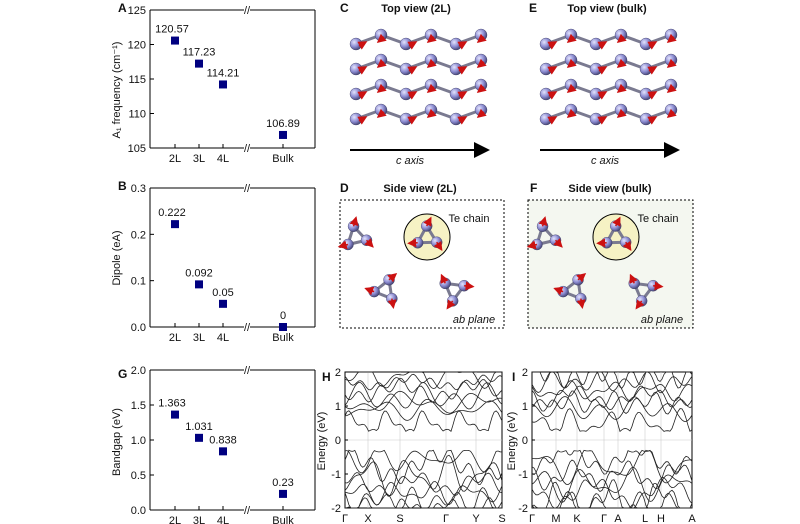 This screenshot has height=524, width=800. Describe the element at coordinates (344, 8) in the screenshot. I see `panel-letter-c: C` at that location.